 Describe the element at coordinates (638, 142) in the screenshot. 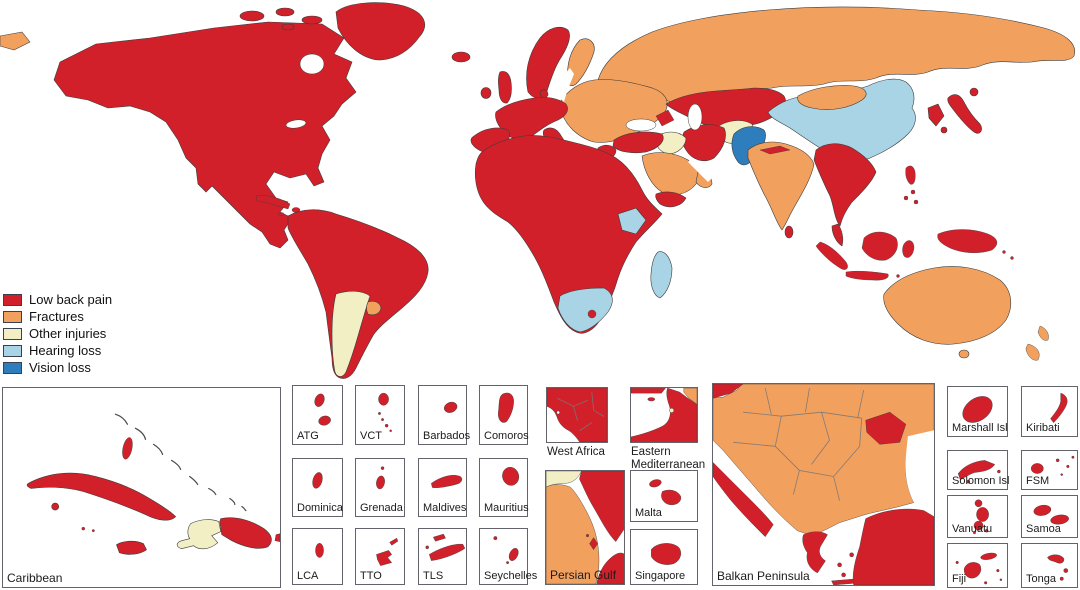

I see `region-turkey` at that location.